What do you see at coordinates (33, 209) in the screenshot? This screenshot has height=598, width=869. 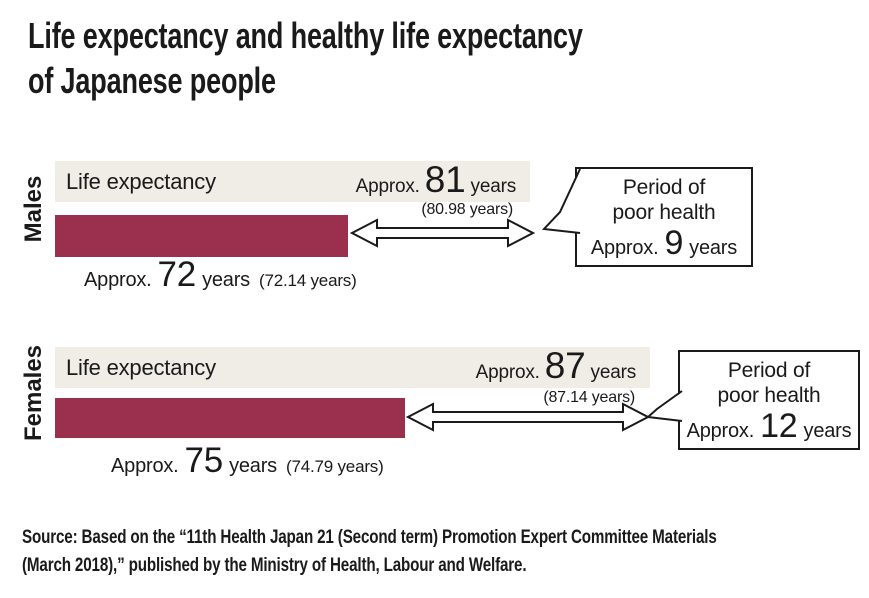 I see `group-label-males: Males` at bounding box center [33, 209].